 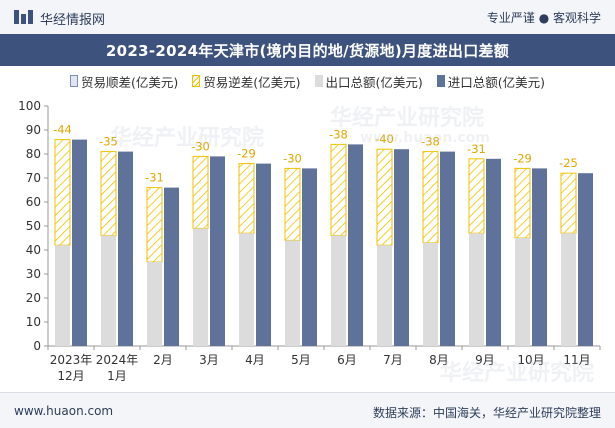 I want to click on x-tick-label: 2024年, so click(x=117, y=360).